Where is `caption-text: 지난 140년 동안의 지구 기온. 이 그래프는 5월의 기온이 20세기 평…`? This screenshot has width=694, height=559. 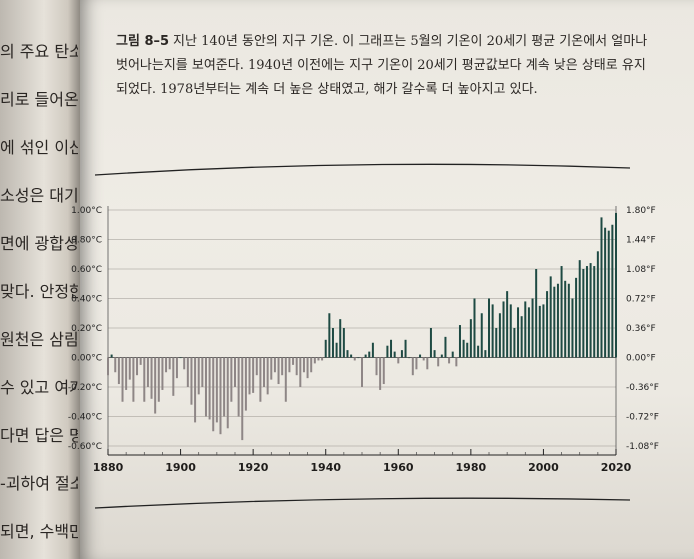 caption-text: 지난 140년 동안의 지구 기온. 이 그래프는 5월의 기온이 20세기 평… is located at coordinates (382, 65).